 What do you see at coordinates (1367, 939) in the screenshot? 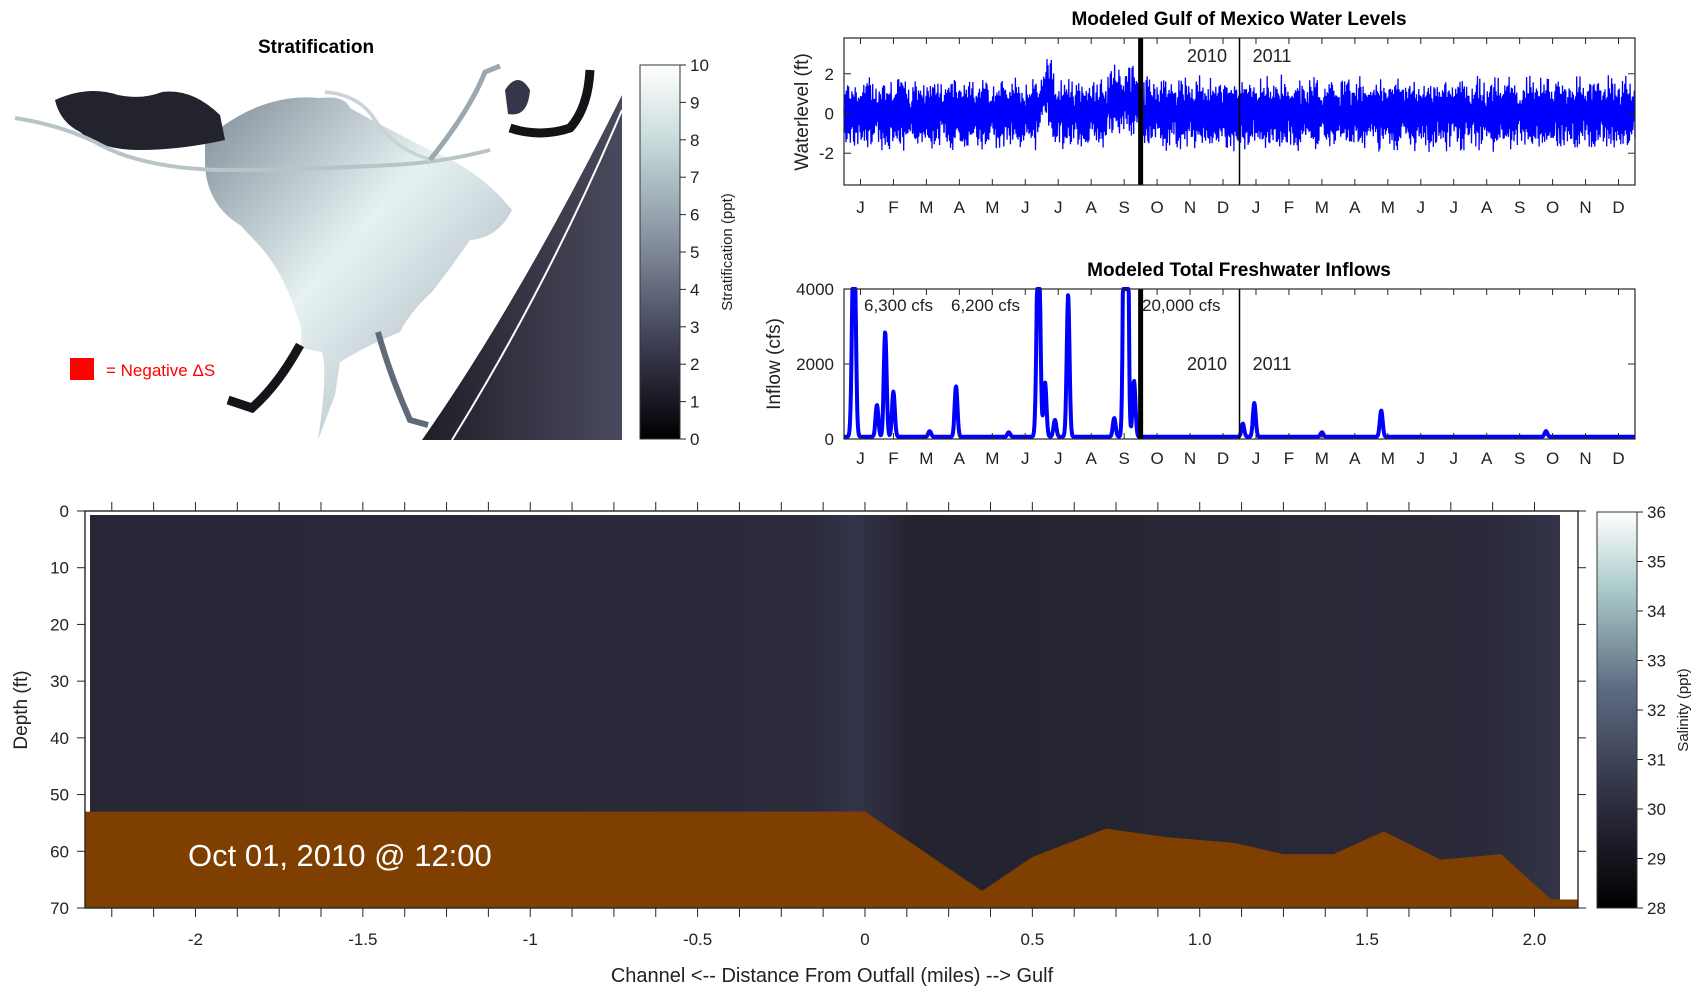
I see `transect-xtick-label: 1.5` at bounding box center [1367, 939].